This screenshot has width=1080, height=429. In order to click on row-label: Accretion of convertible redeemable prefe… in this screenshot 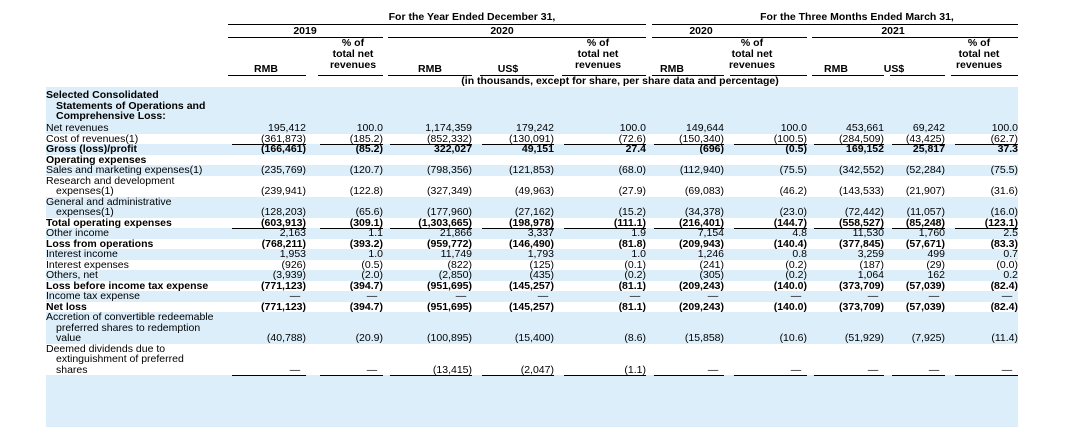, I will do `click(136, 328)`.